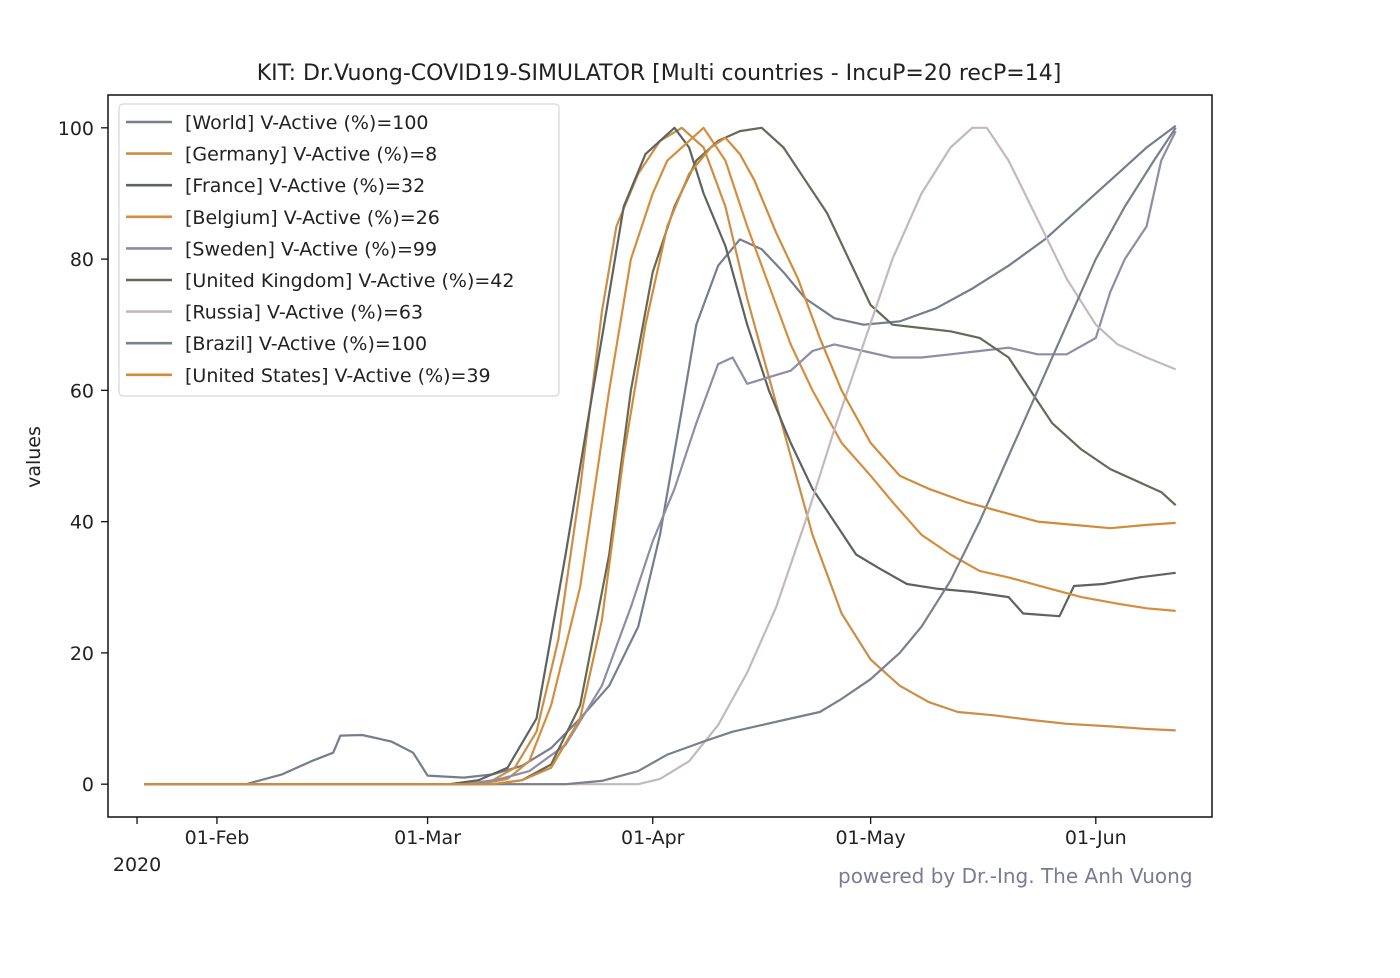 The image size is (1400, 978). What do you see at coordinates (1096, 838) in the screenshot?
I see `x-tick-label: 01-Jun` at bounding box center [1096, 838].